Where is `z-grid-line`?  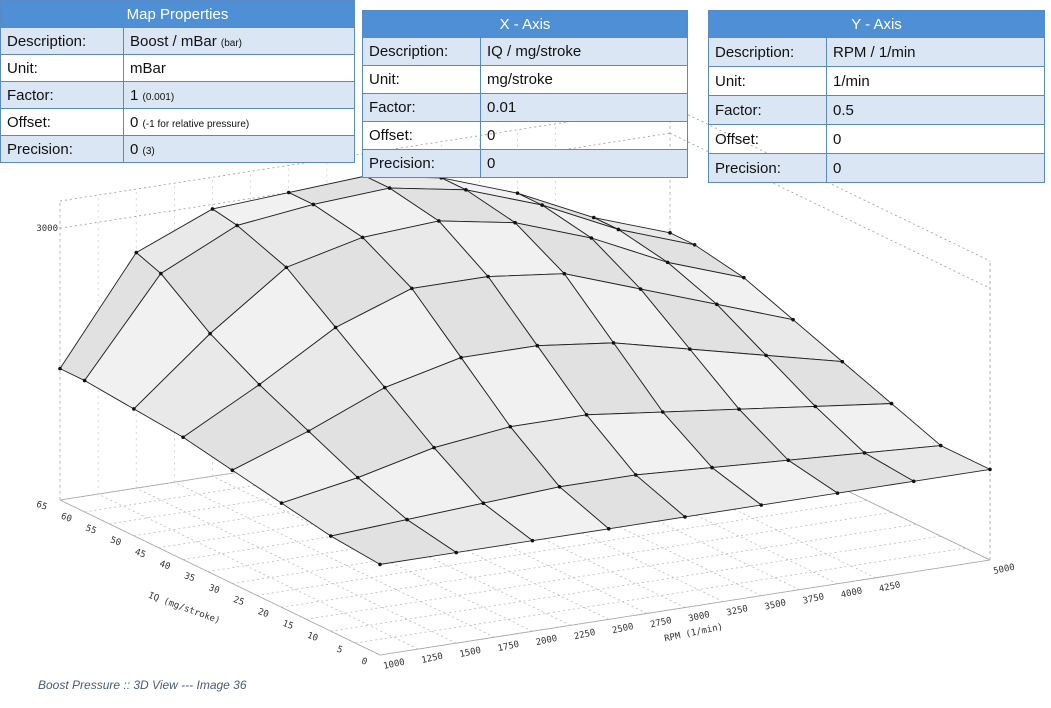
z-grid-line is located at coordinates (830, 210).